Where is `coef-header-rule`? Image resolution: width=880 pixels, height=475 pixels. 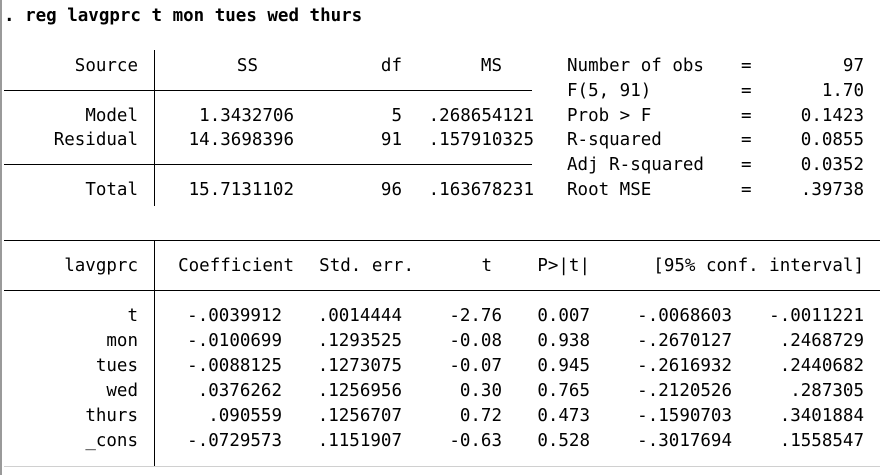 coef-header-rule is located at coordinates (442, 290).